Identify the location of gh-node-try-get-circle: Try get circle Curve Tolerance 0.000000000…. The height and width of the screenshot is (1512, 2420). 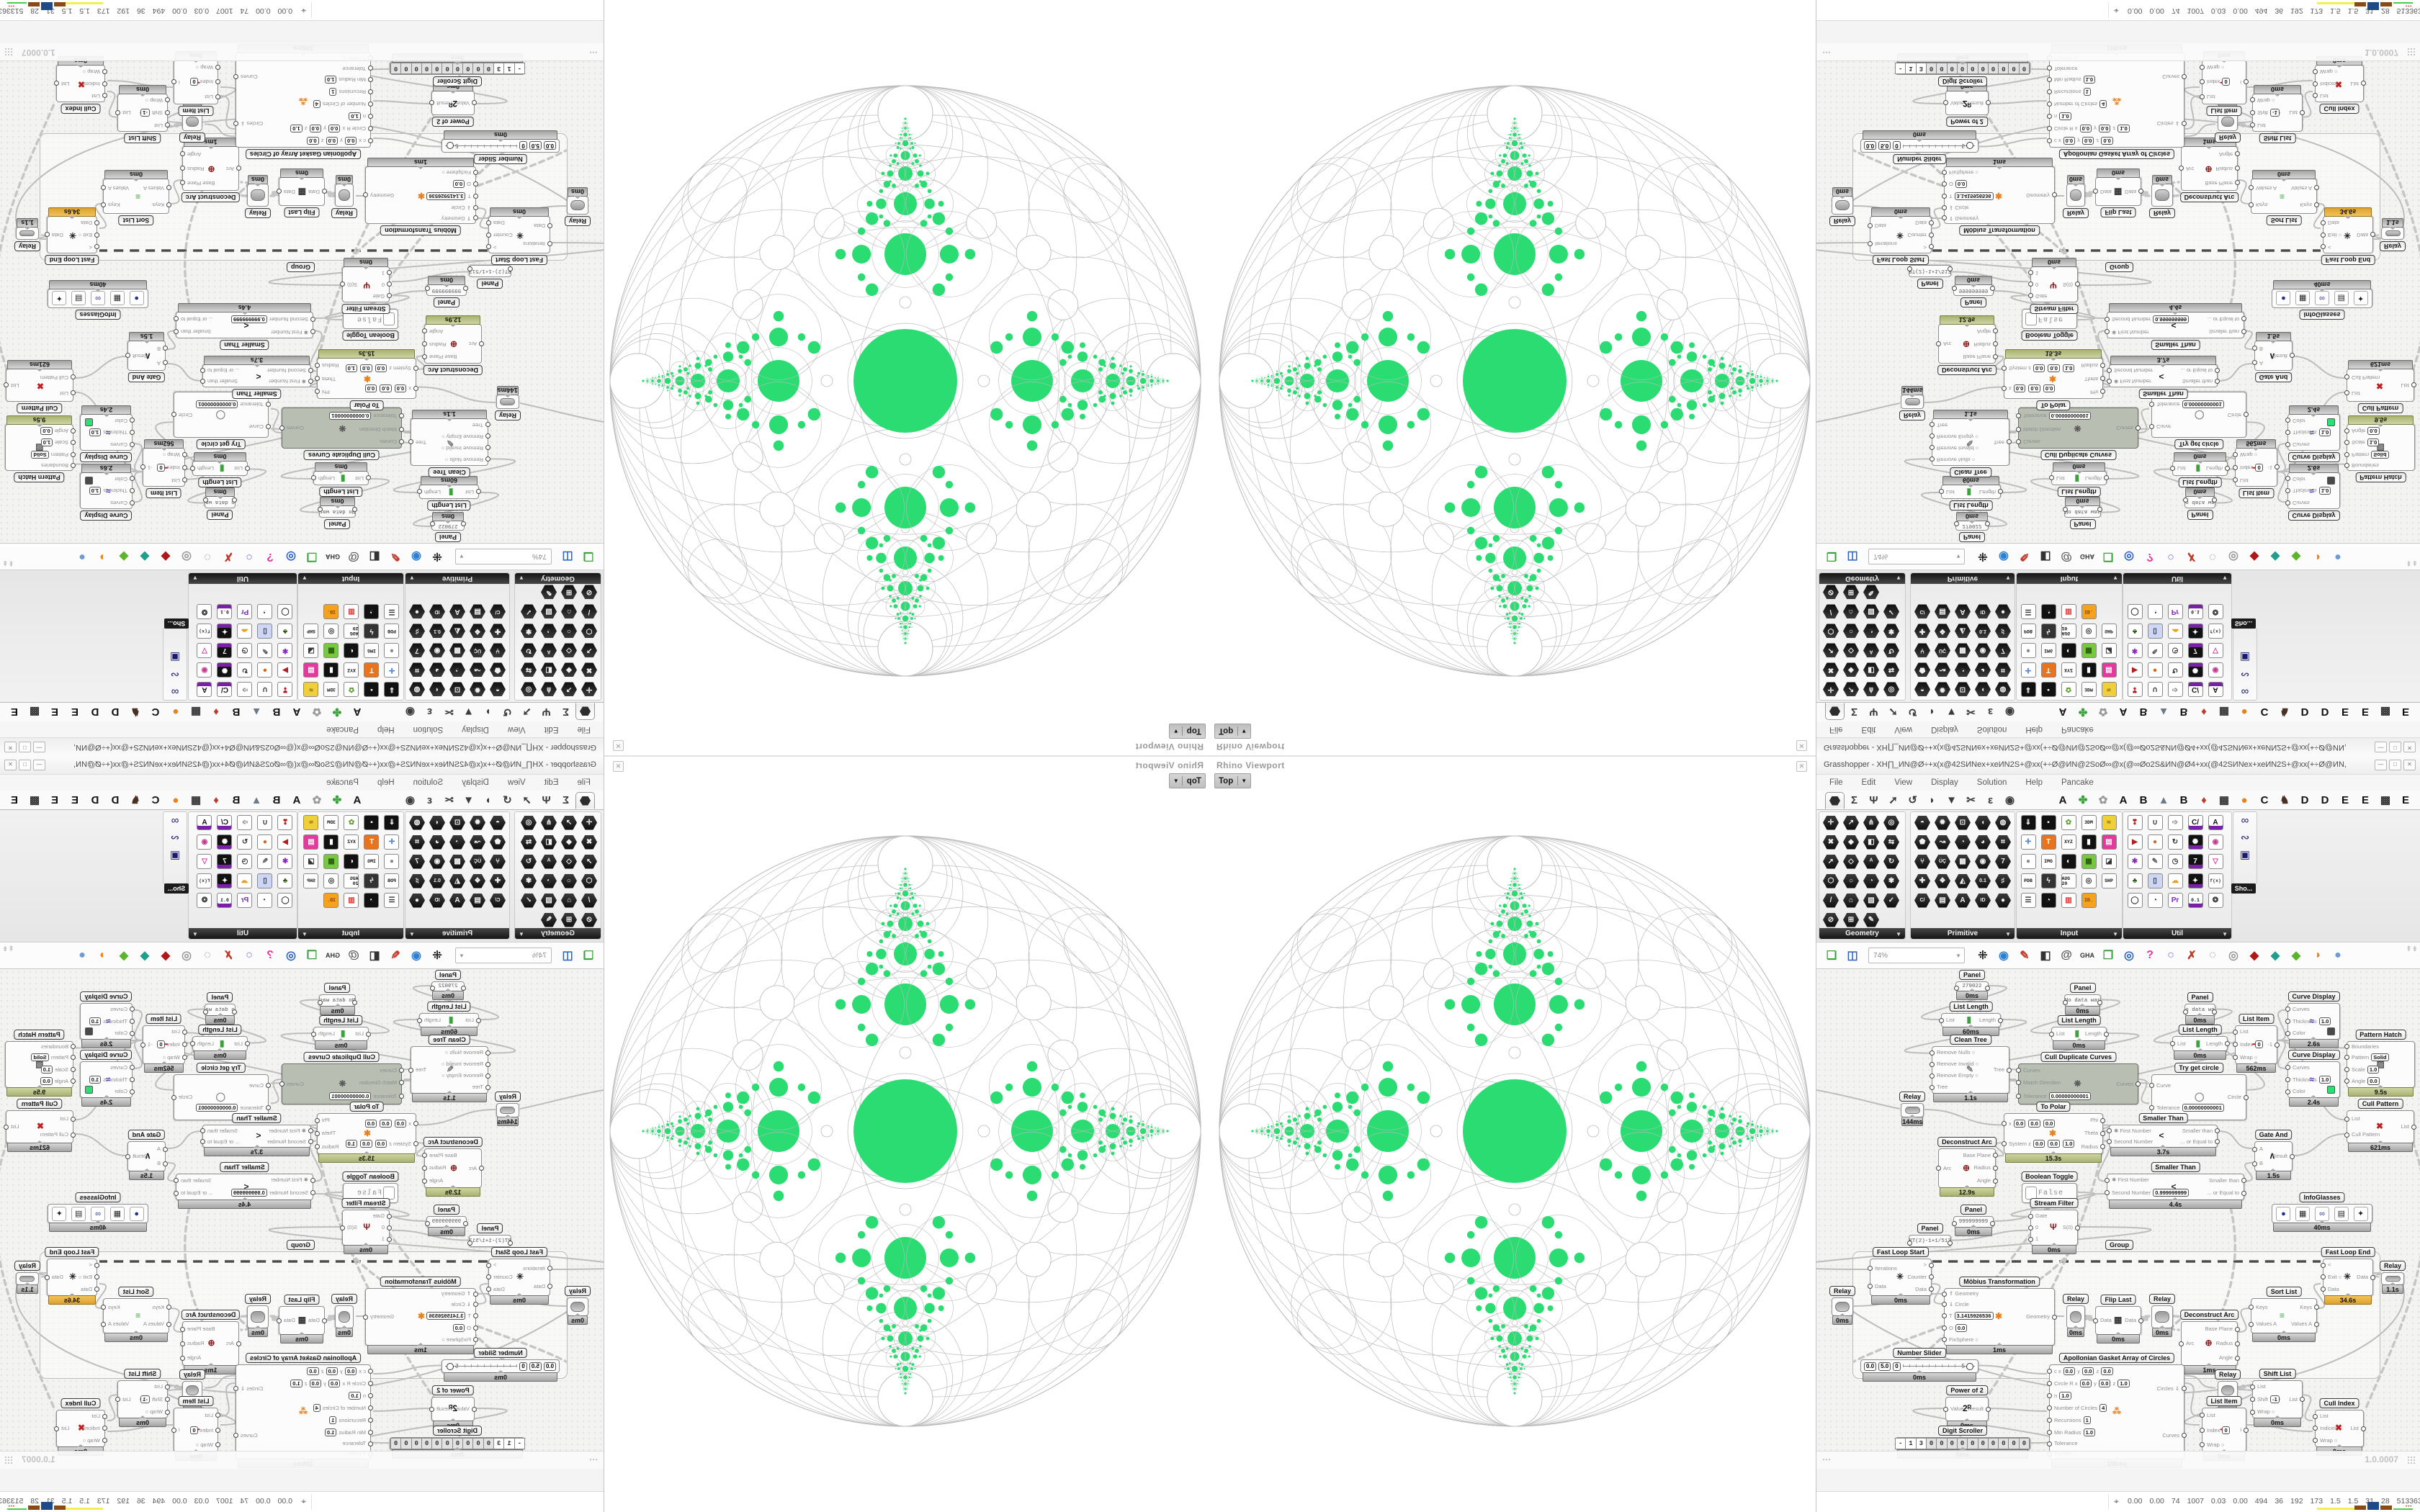
(2199, 1091).